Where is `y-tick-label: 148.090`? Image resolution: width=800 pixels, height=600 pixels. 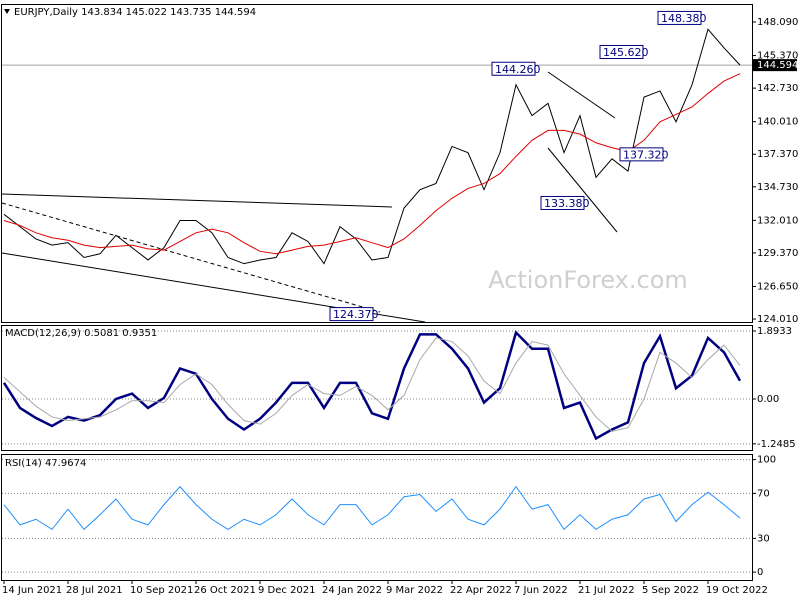
y-tick-label: 148.090 is located at coordinates (777, 22).